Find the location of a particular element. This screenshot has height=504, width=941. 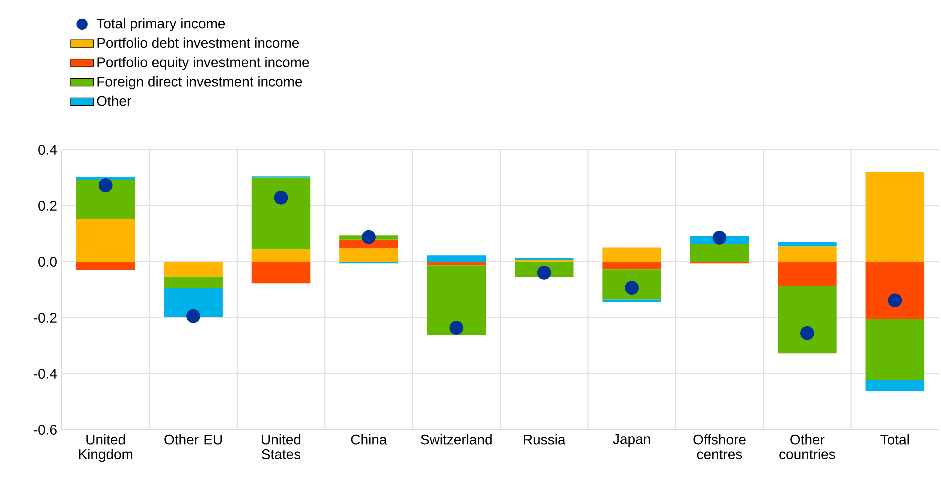

y-tick-label: -0.4 is located at coordinates (46, 374).